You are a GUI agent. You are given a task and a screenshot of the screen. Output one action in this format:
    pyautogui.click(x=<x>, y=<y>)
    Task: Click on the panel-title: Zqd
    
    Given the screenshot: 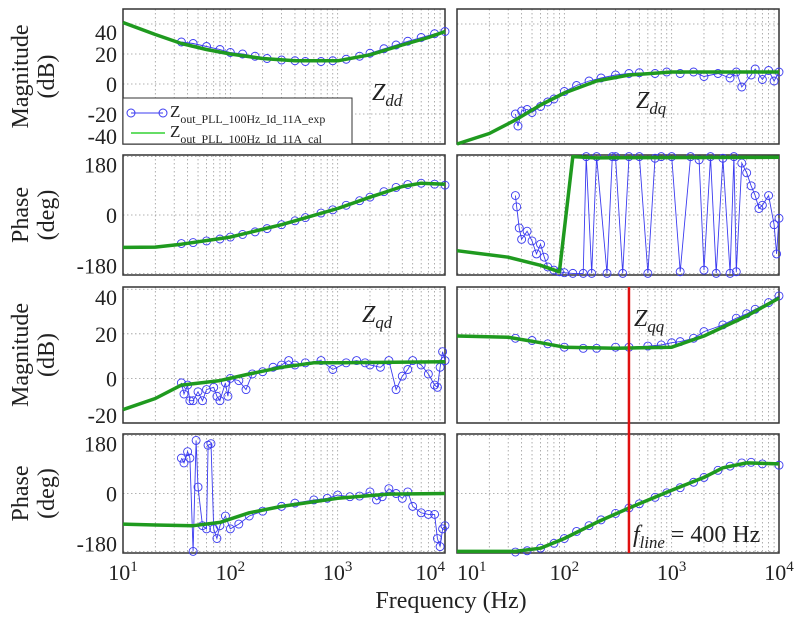 What is the action you would take?
    pyautogui.click(x=377, y=317)
    